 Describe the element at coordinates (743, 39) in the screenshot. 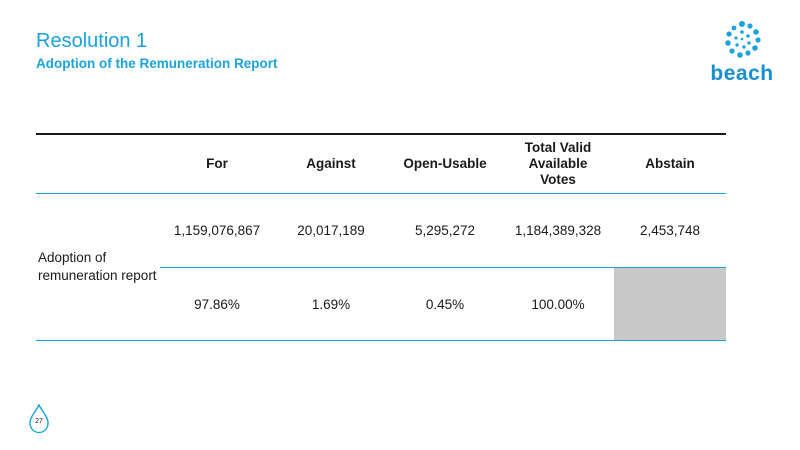

I see `beach-swirl-icon` at that location.